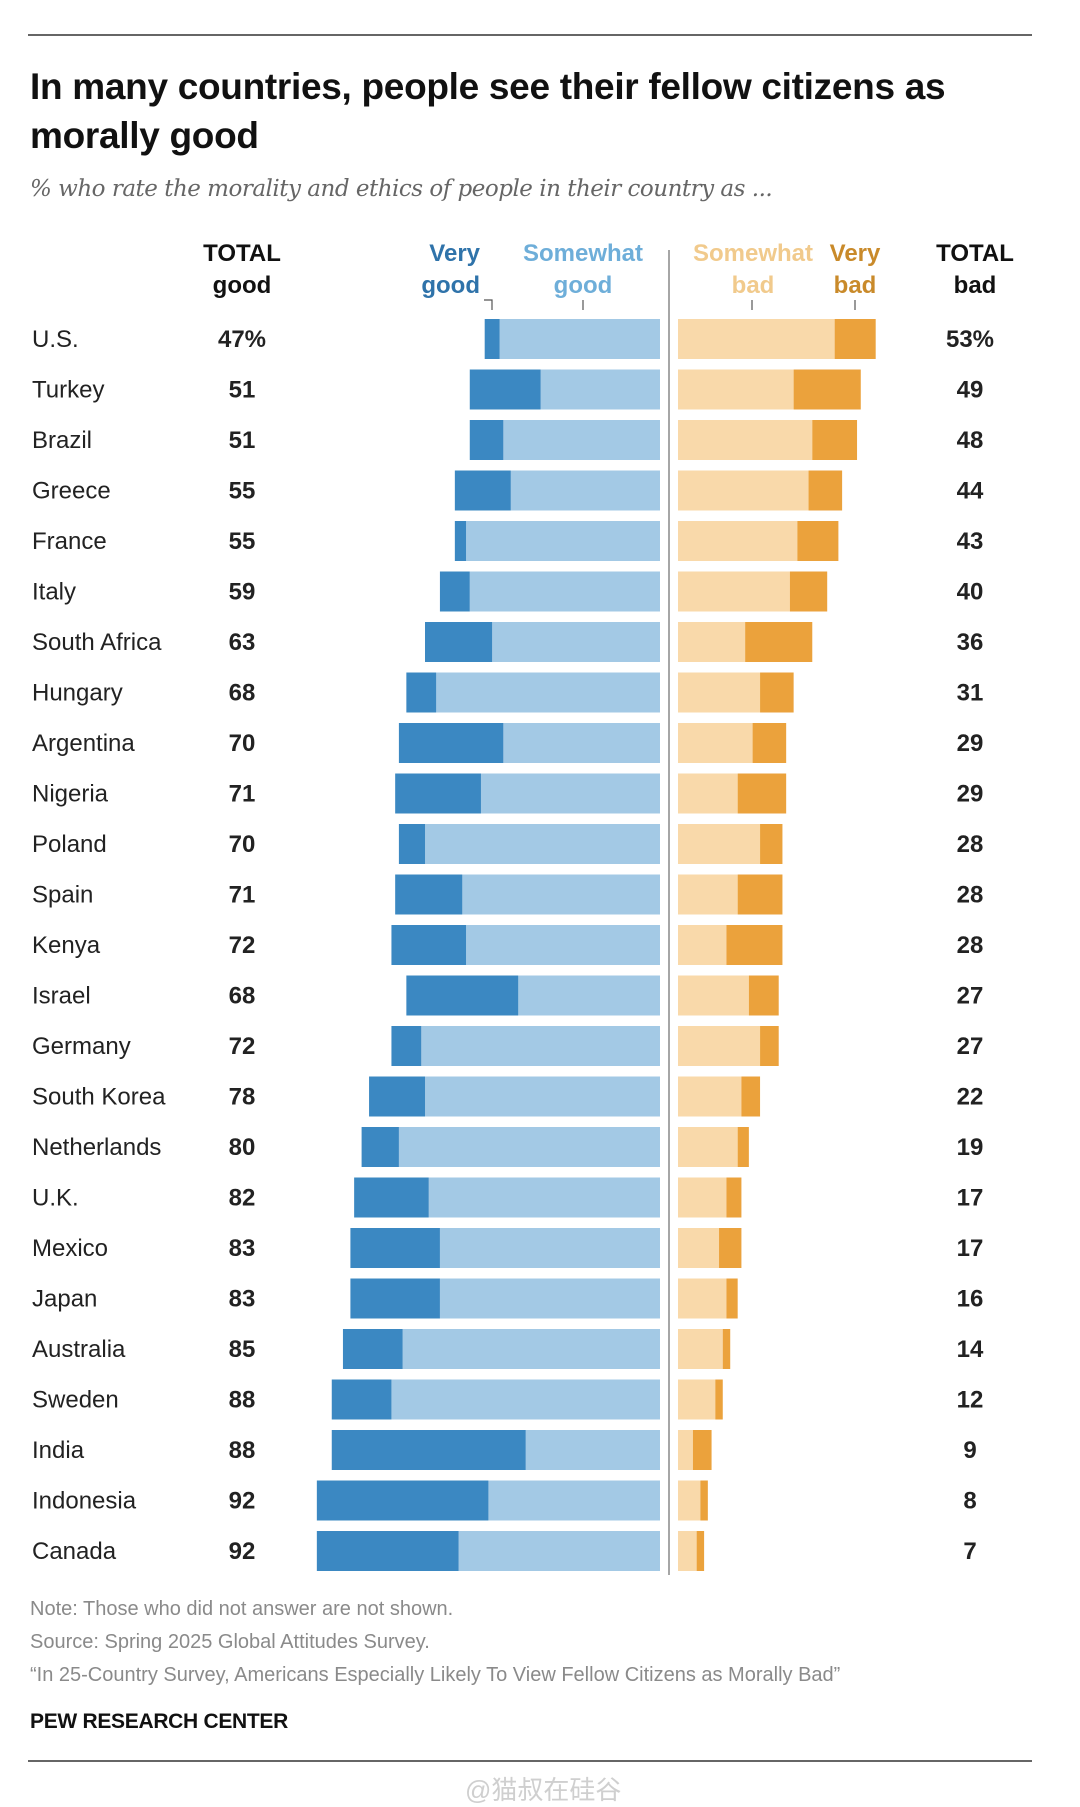 This screenshot has height=1807, width=1080. What do you see at coordinates (855, 269) in the screenshot?
I see `header-very-bad: Very bad` at bounding box center [855, 269].